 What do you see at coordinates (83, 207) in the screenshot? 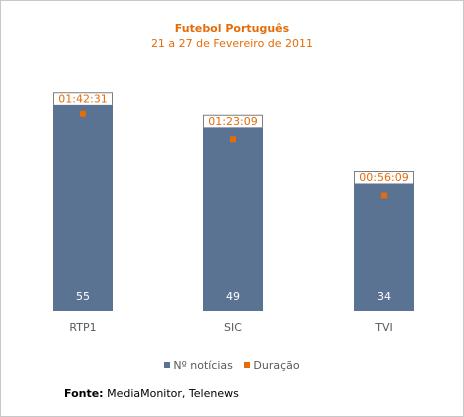
I see `bar-rtp1` at bounding box center [83, 207].